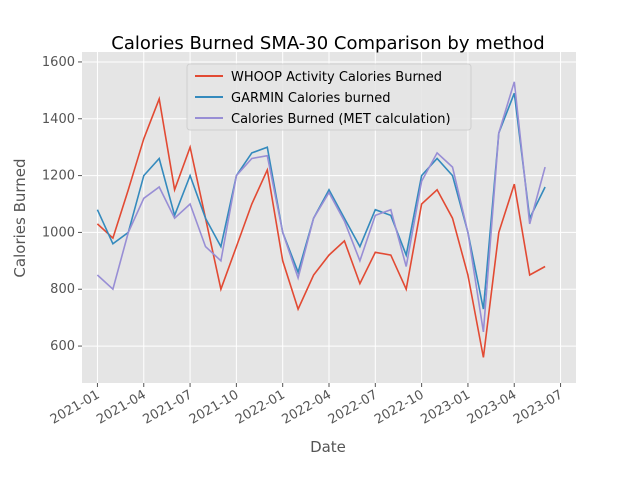 This screenshot has height=480, width=640. Describe the element at coordinates (75, 407) in the screenshot. I see `x-tick-label: 2021-01` at that location.